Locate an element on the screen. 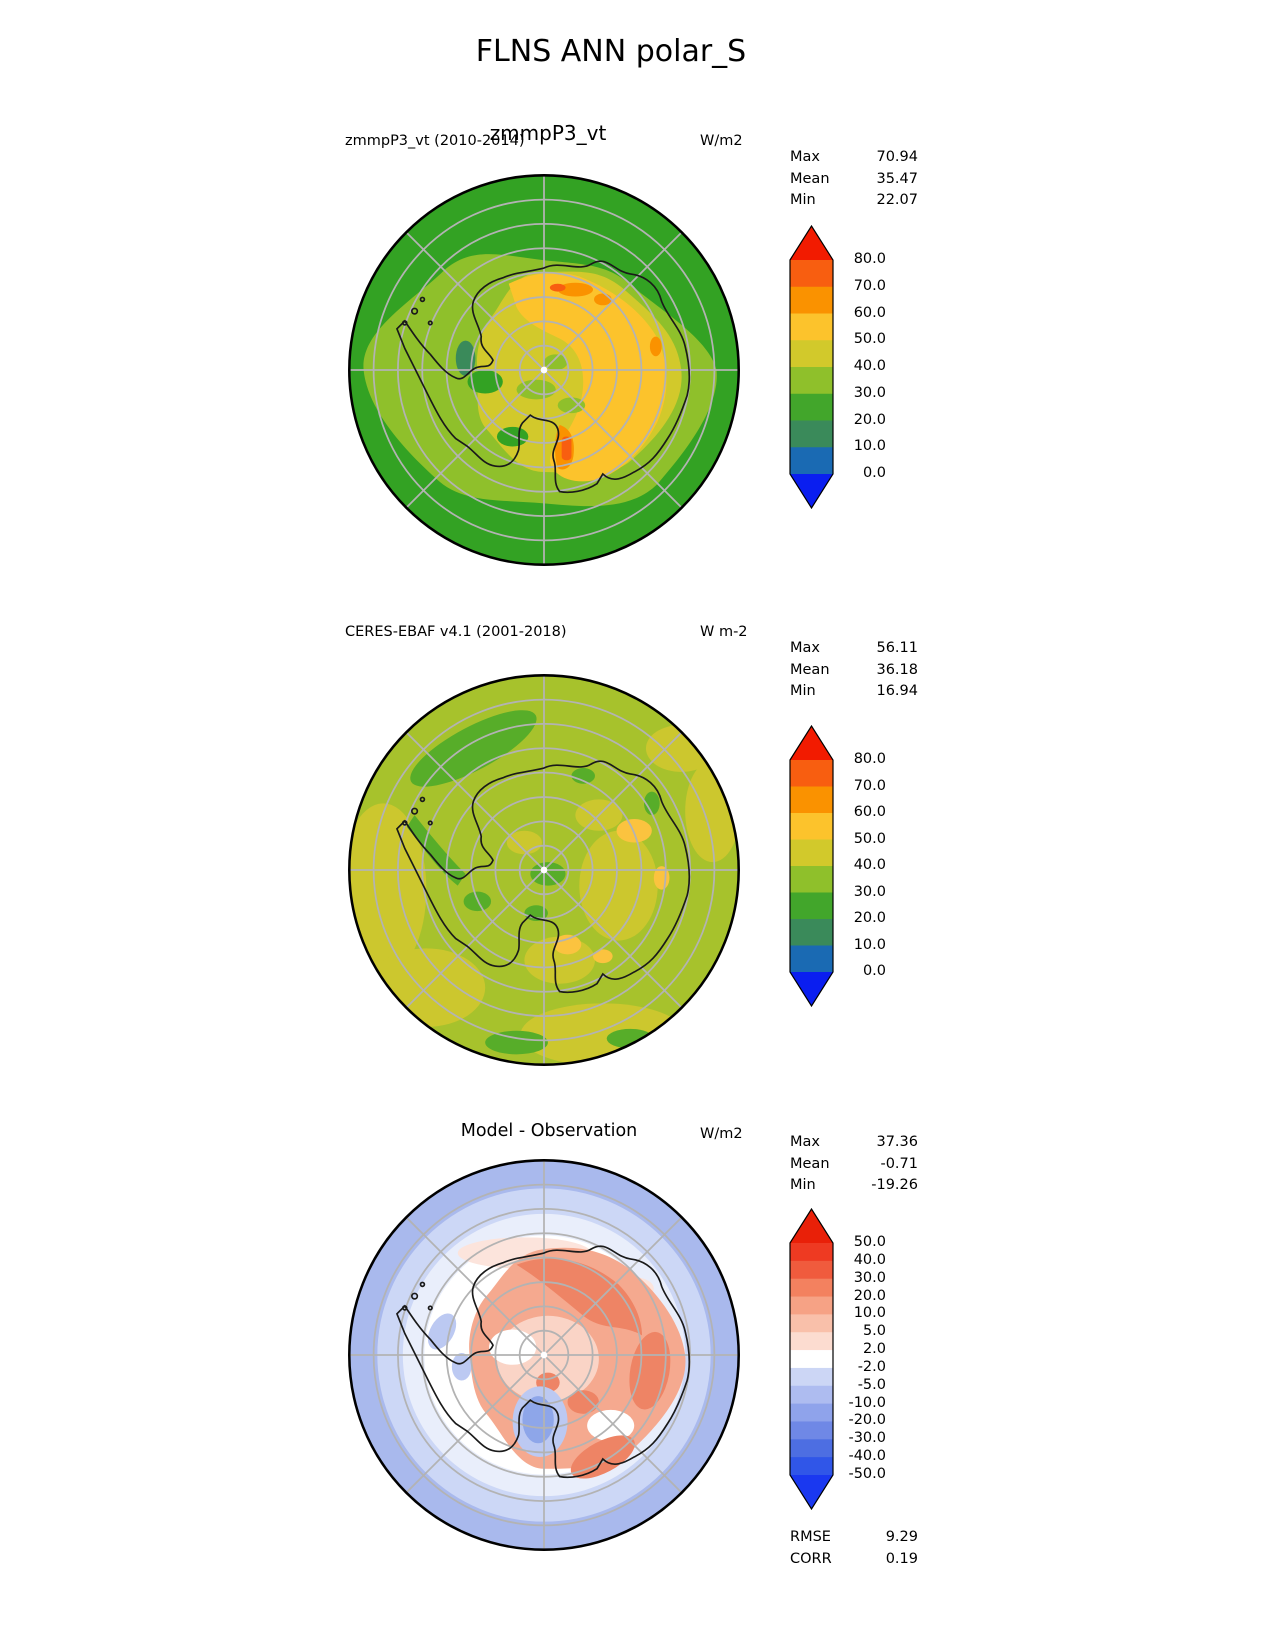 This screenshot has width=1275, height=1650. panel2-stats: Max 56.11 Mean 36.18 Min 16.94 is located at coordinates (854, 670).